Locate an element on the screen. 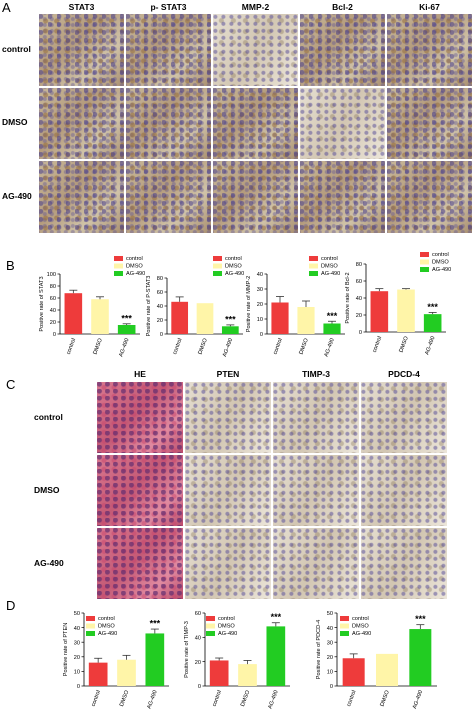  y-axis-label: Positive rate of TIMP-3 is located at coordinates (187, 649).